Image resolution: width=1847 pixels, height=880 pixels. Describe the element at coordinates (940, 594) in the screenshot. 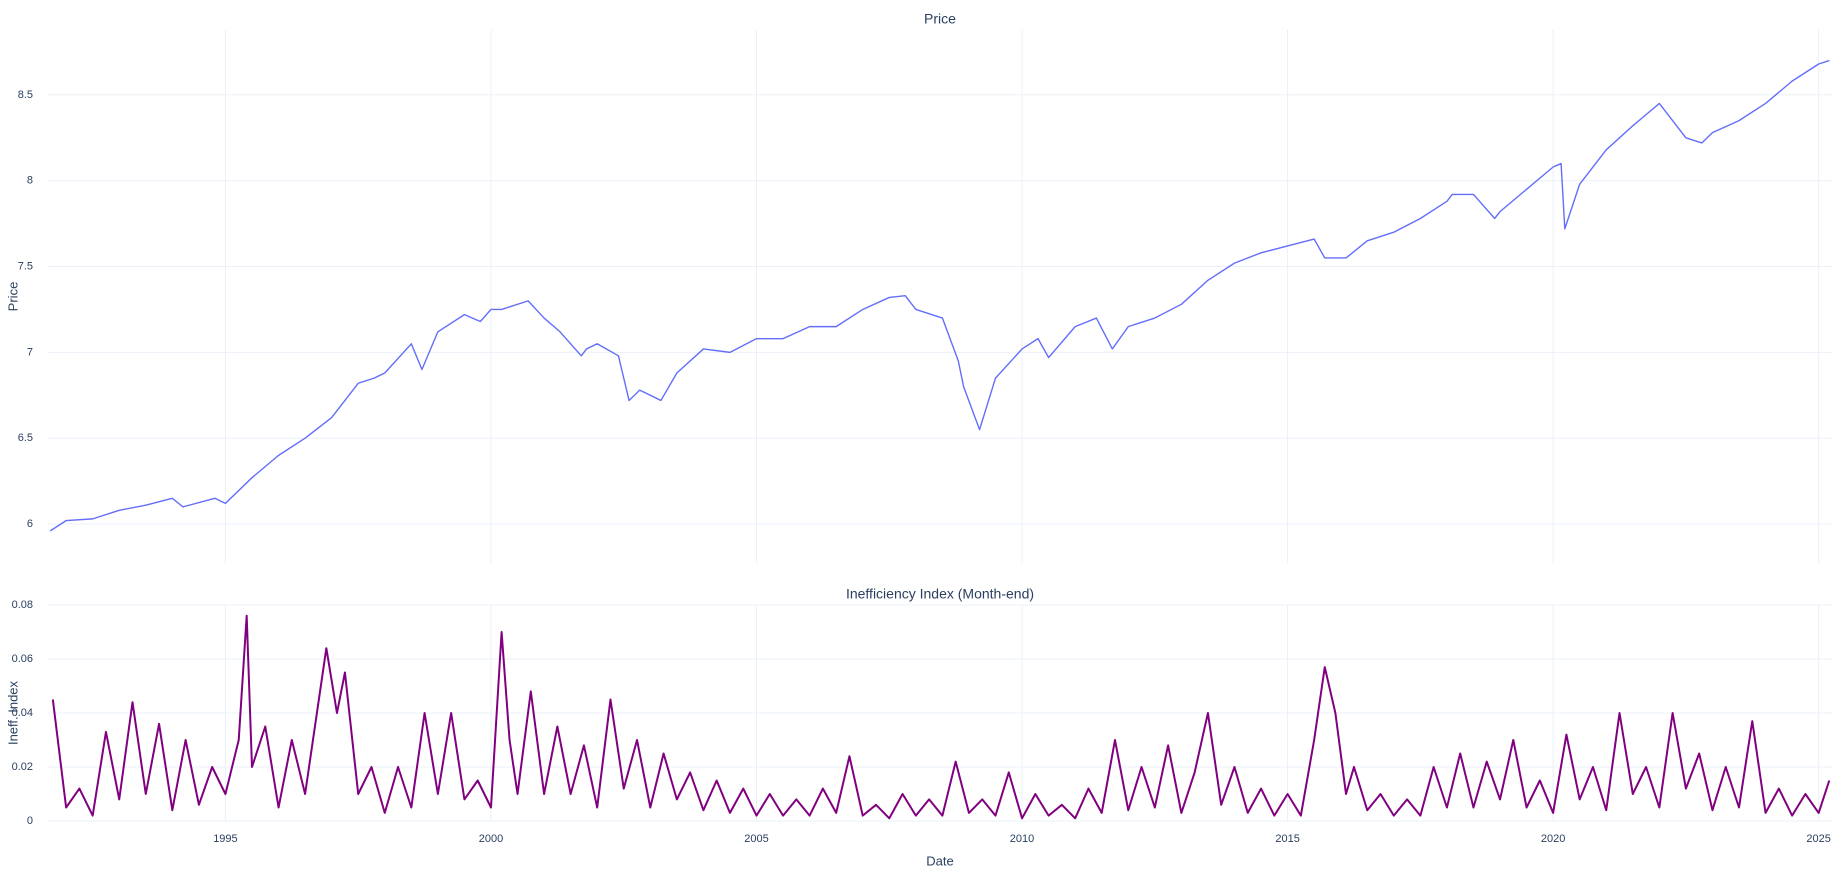

I see `chart-title: Inefficiency Index (Month-end)` at that location.